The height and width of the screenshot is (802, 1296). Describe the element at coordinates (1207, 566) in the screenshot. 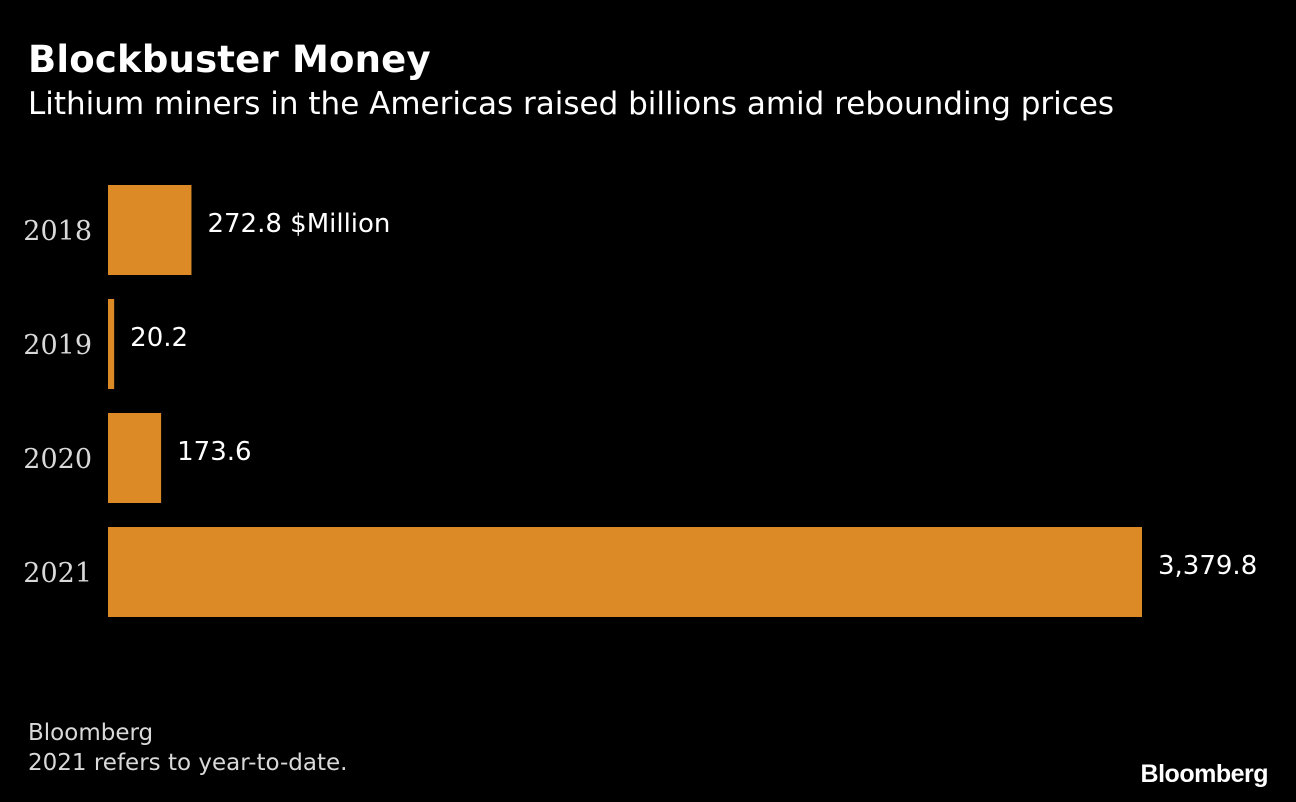

I see `data-label-2021: 3,379.8` at that location.